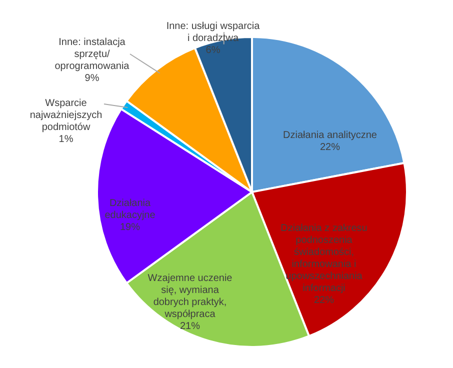  I want to click on slice-label: Inne: instalacja sprzętu/ oprogramowania, so click(92, 54).